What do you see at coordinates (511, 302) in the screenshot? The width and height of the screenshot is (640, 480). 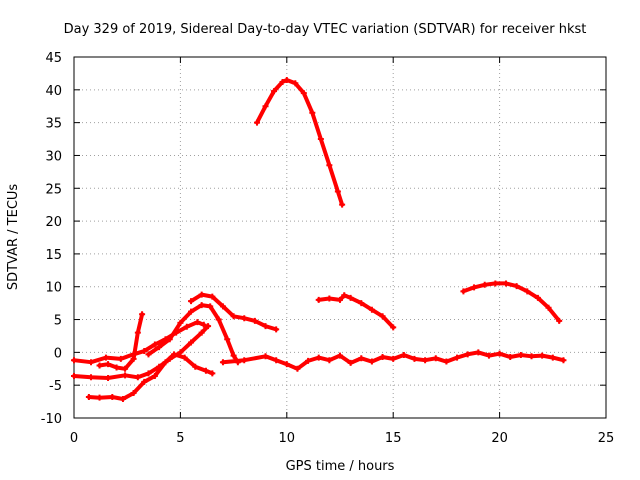 I see `series-line` at bounding box center [511, 302].